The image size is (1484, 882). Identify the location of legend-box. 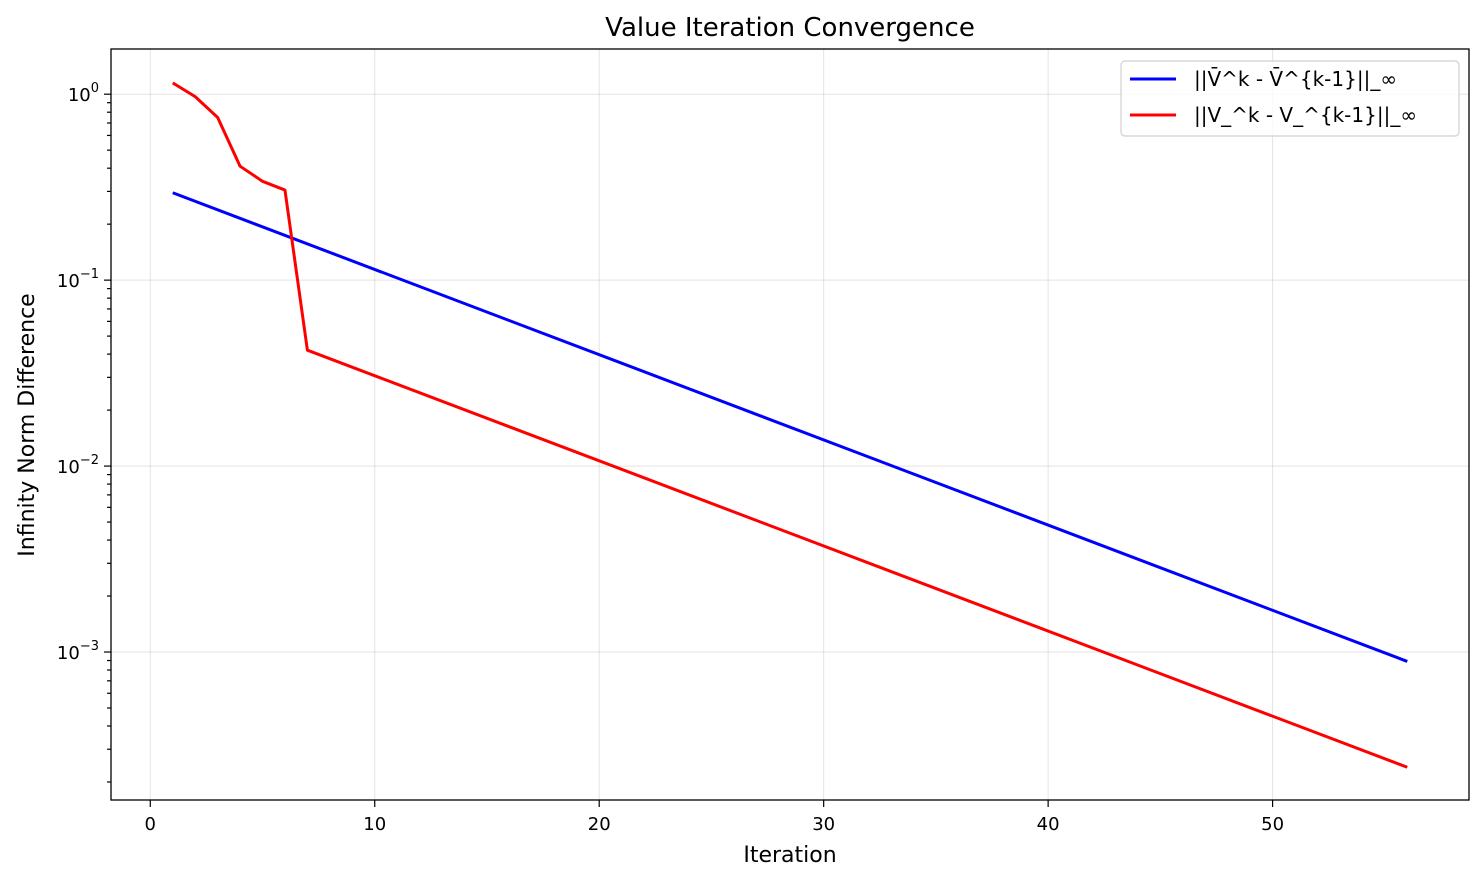
(1290, 98).